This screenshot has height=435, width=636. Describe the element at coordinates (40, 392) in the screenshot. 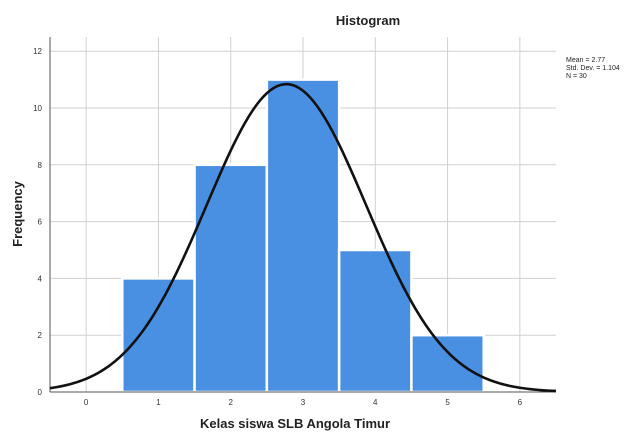

I see `y-tick-label: 0` at that location.